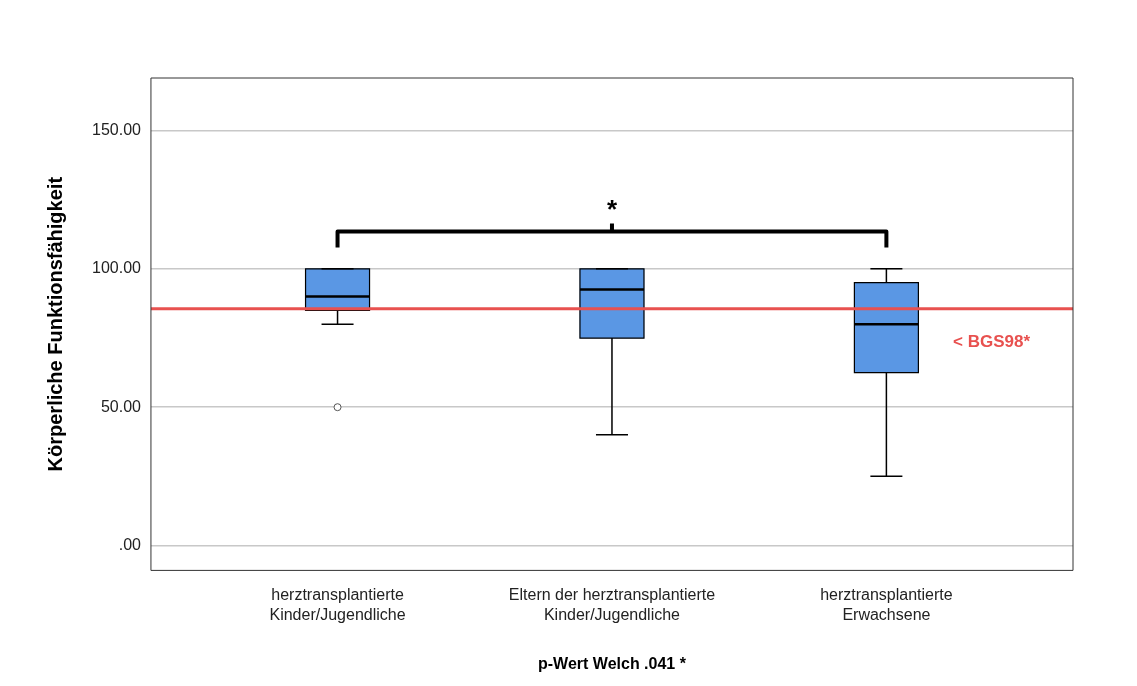 Image resolution: width=1137 pixels, height=686 pixels. What do you see at coordinates (612, 663) in the screenshot?
I see `x-axis-title: p-Wert Welch .041 *` at bounding box center [612, 663].